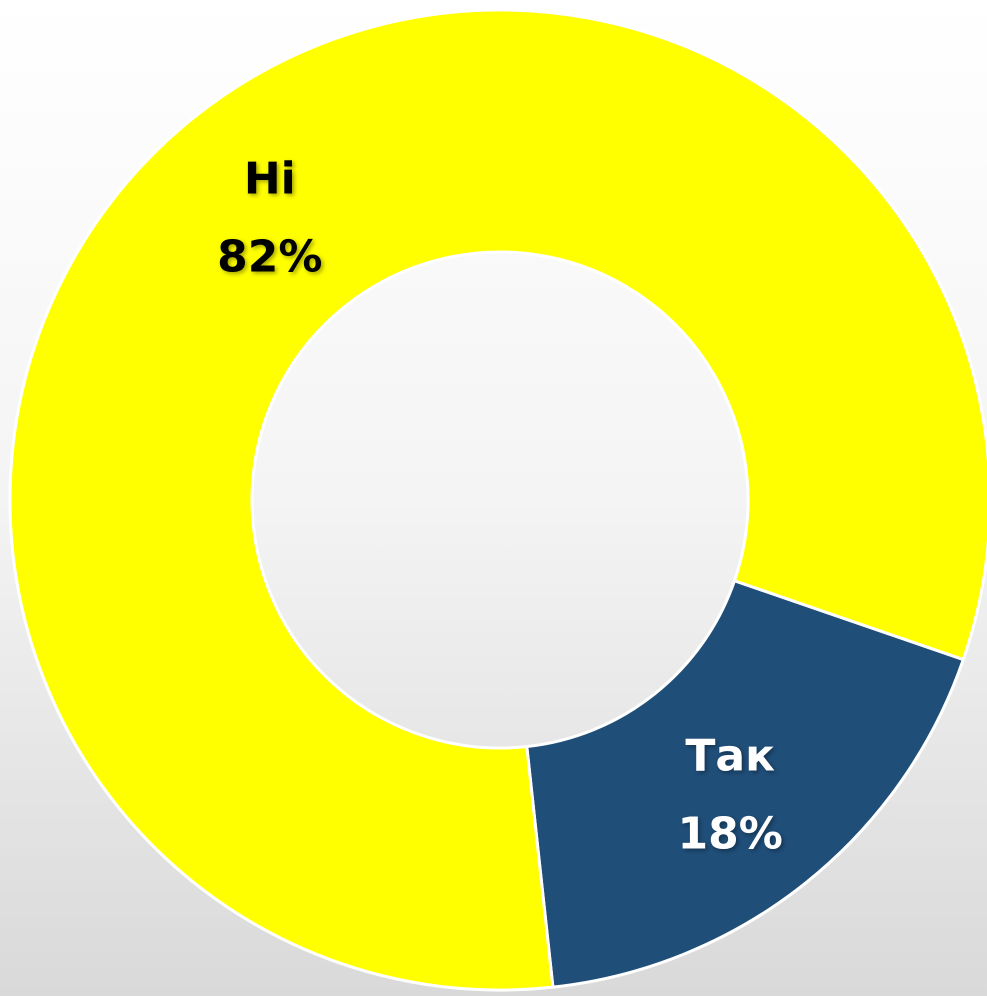 The height and width of the screenshot is (996, 987). I want to click on slice-category-label: Ні, so click(270, 179).